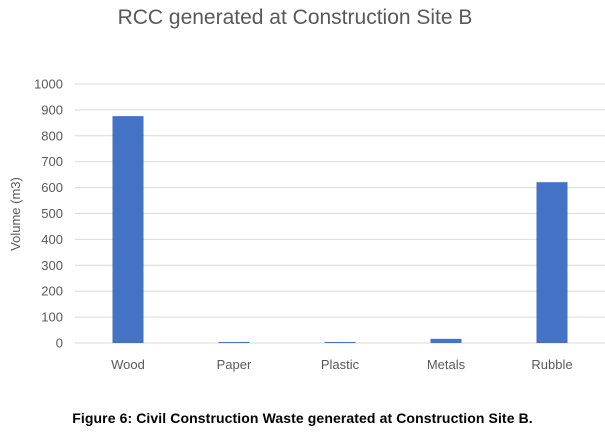 The image size is (605, 439). What do you see at coordinates (446, 364) in the screenshot?
I see `x-tick-label: Metals` at bounding box center [446, 364].